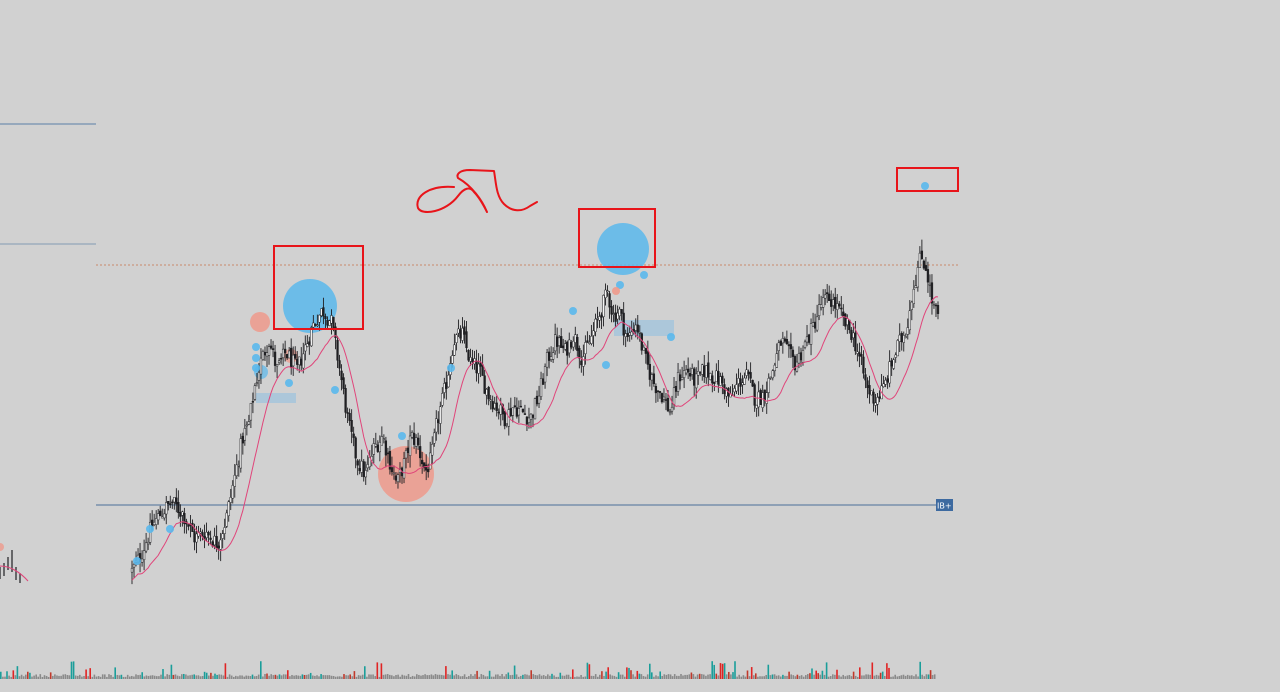 This screenshot has width=1280, height=692. What do you see at coordinates (944, 505) in the screenshot?
I see `support-line-tag` at bounding box center [944, 505].